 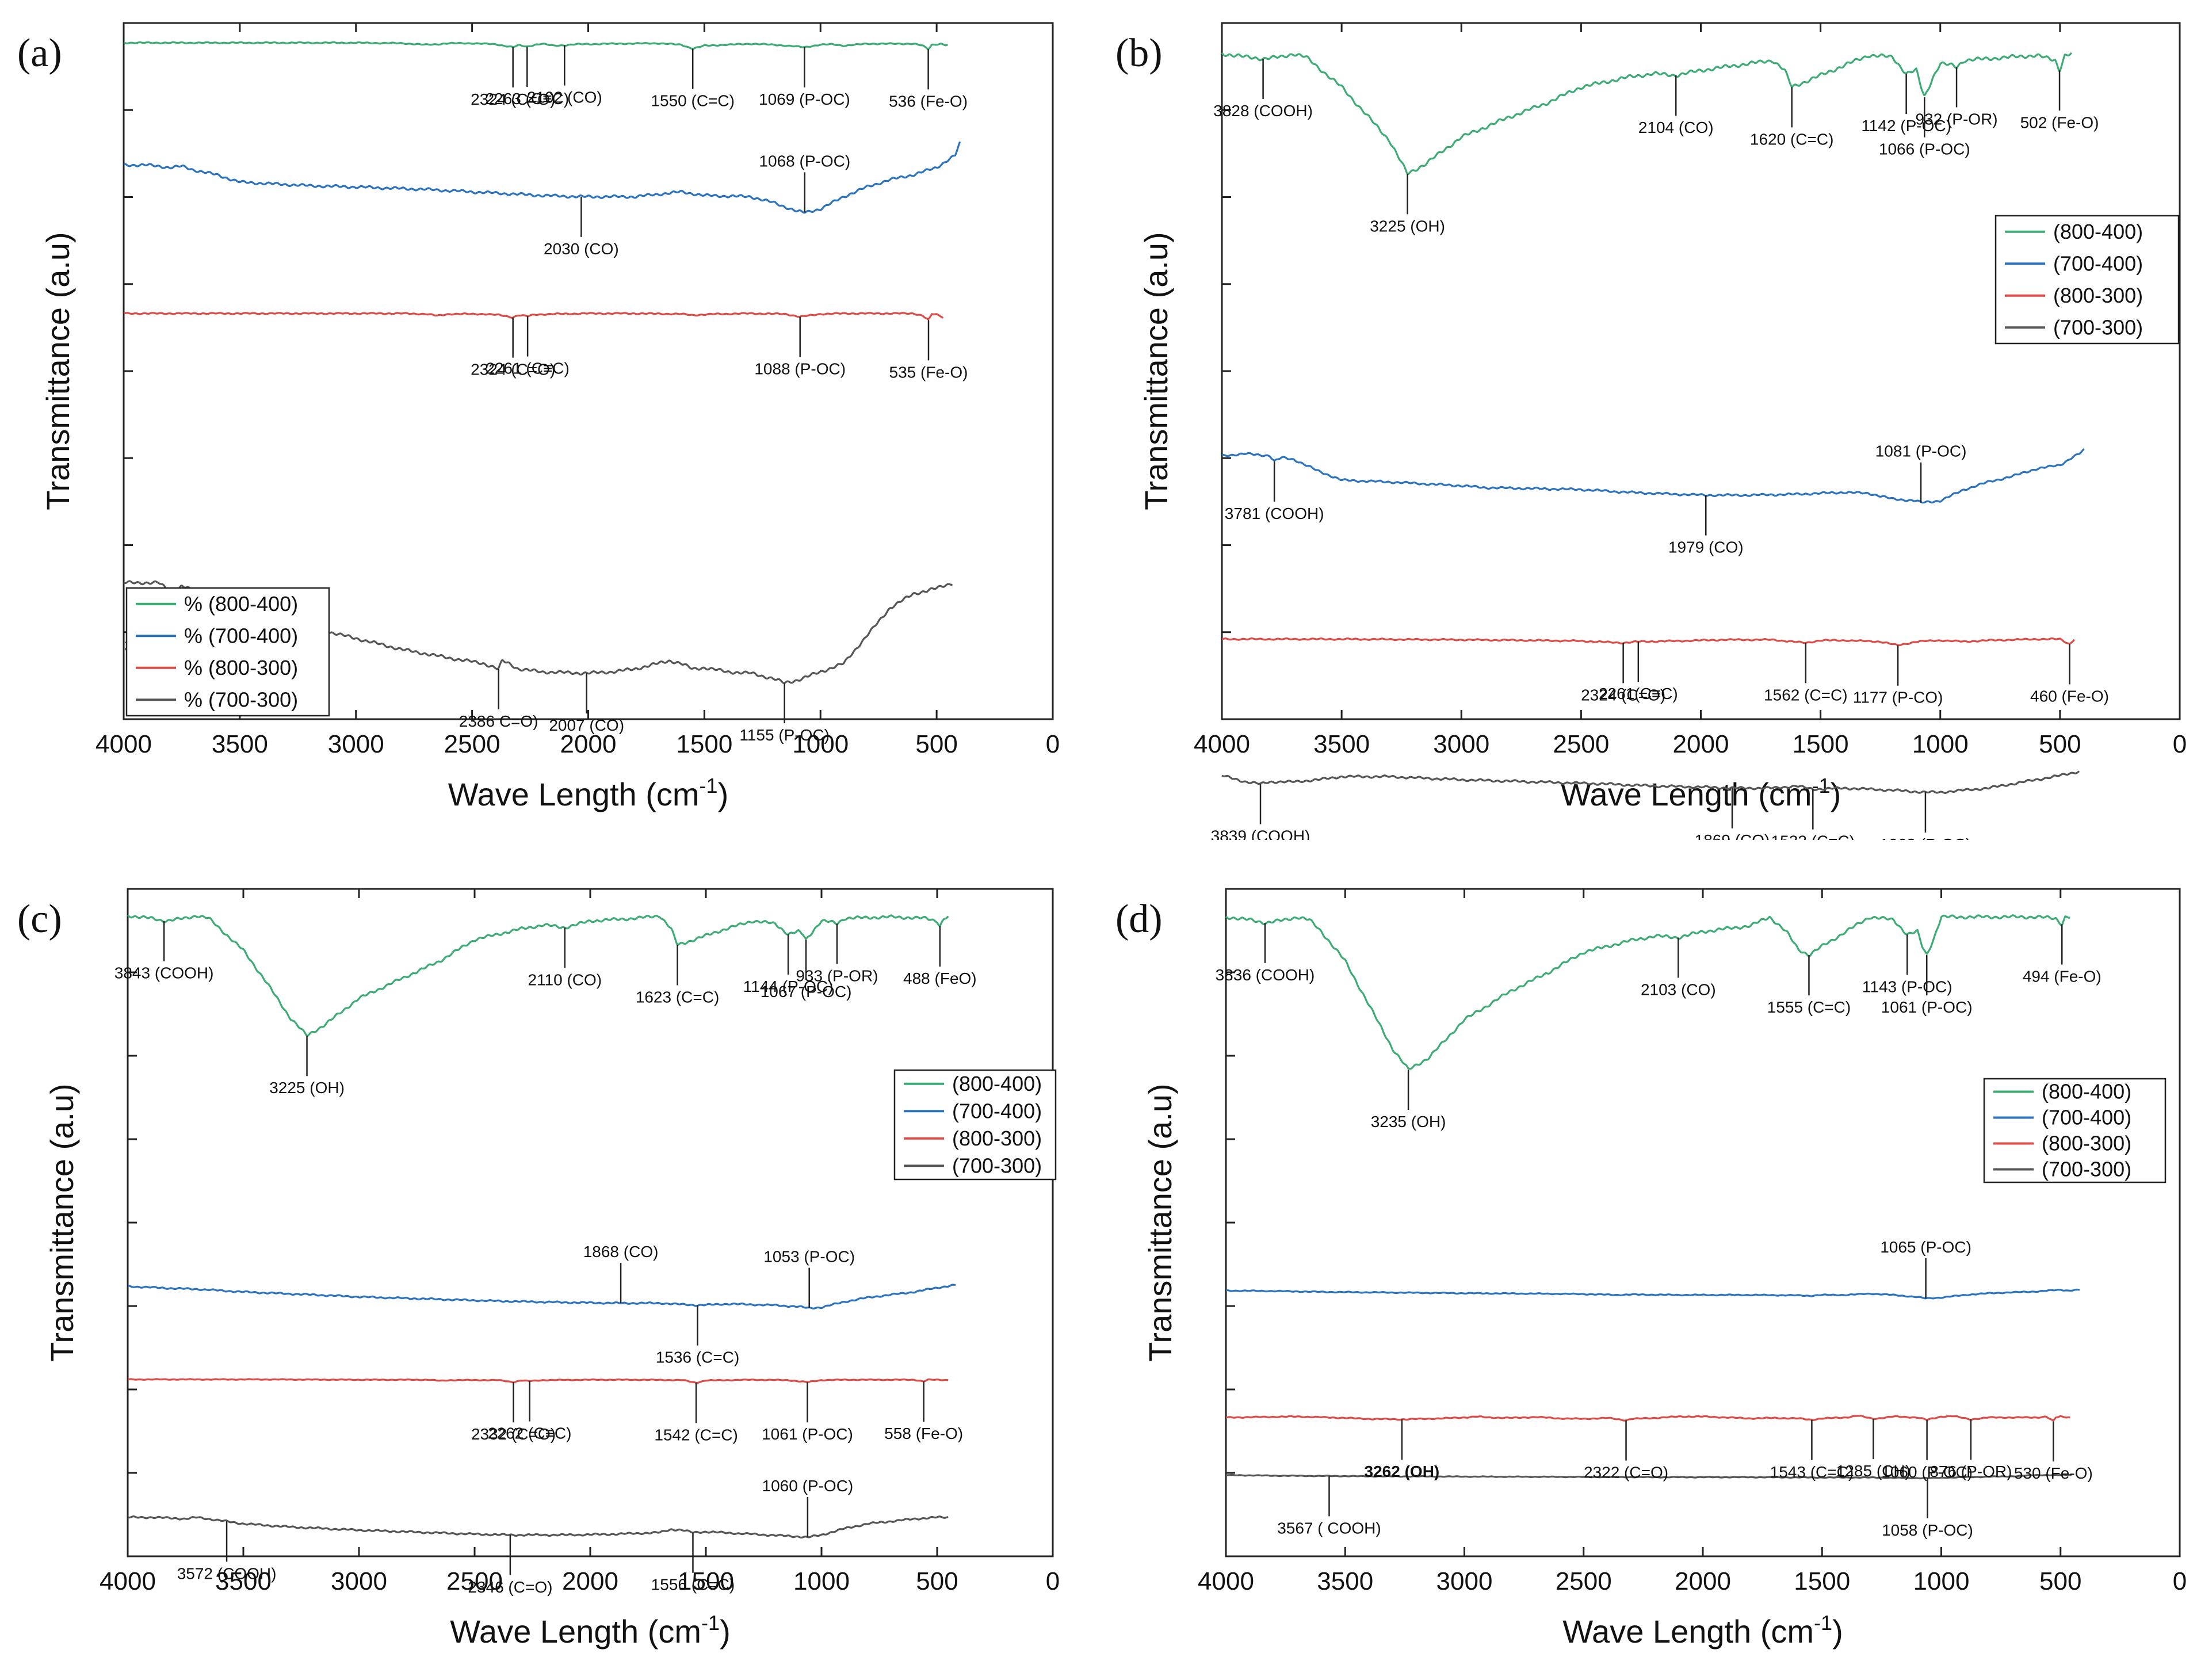 I want to click on peak-annotation: 1869 (CO), so click(x=1733, y=835).